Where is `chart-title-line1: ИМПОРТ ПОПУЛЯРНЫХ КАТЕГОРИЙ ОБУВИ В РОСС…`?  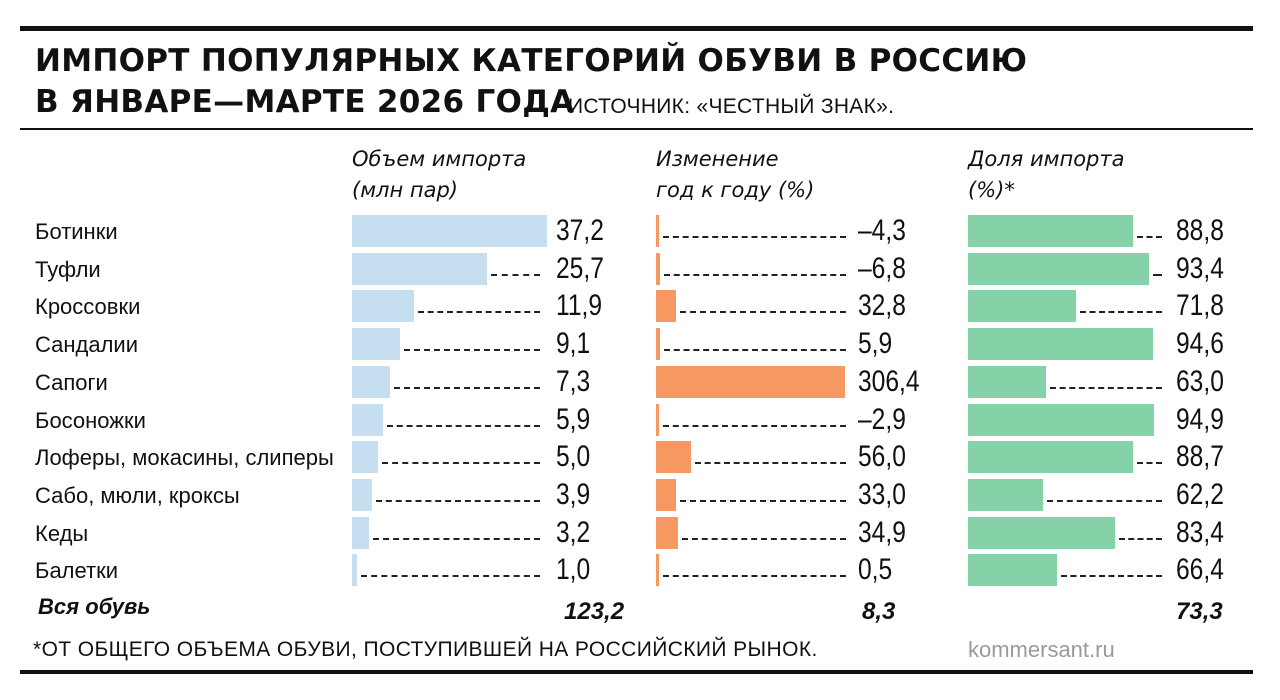 chart-title-line1: ИМПОРТ ПОПУЛЯРНЫХ КАТЕГОРИЙ ОБУВИ В РОСС… is located at coordinates (531, 61).